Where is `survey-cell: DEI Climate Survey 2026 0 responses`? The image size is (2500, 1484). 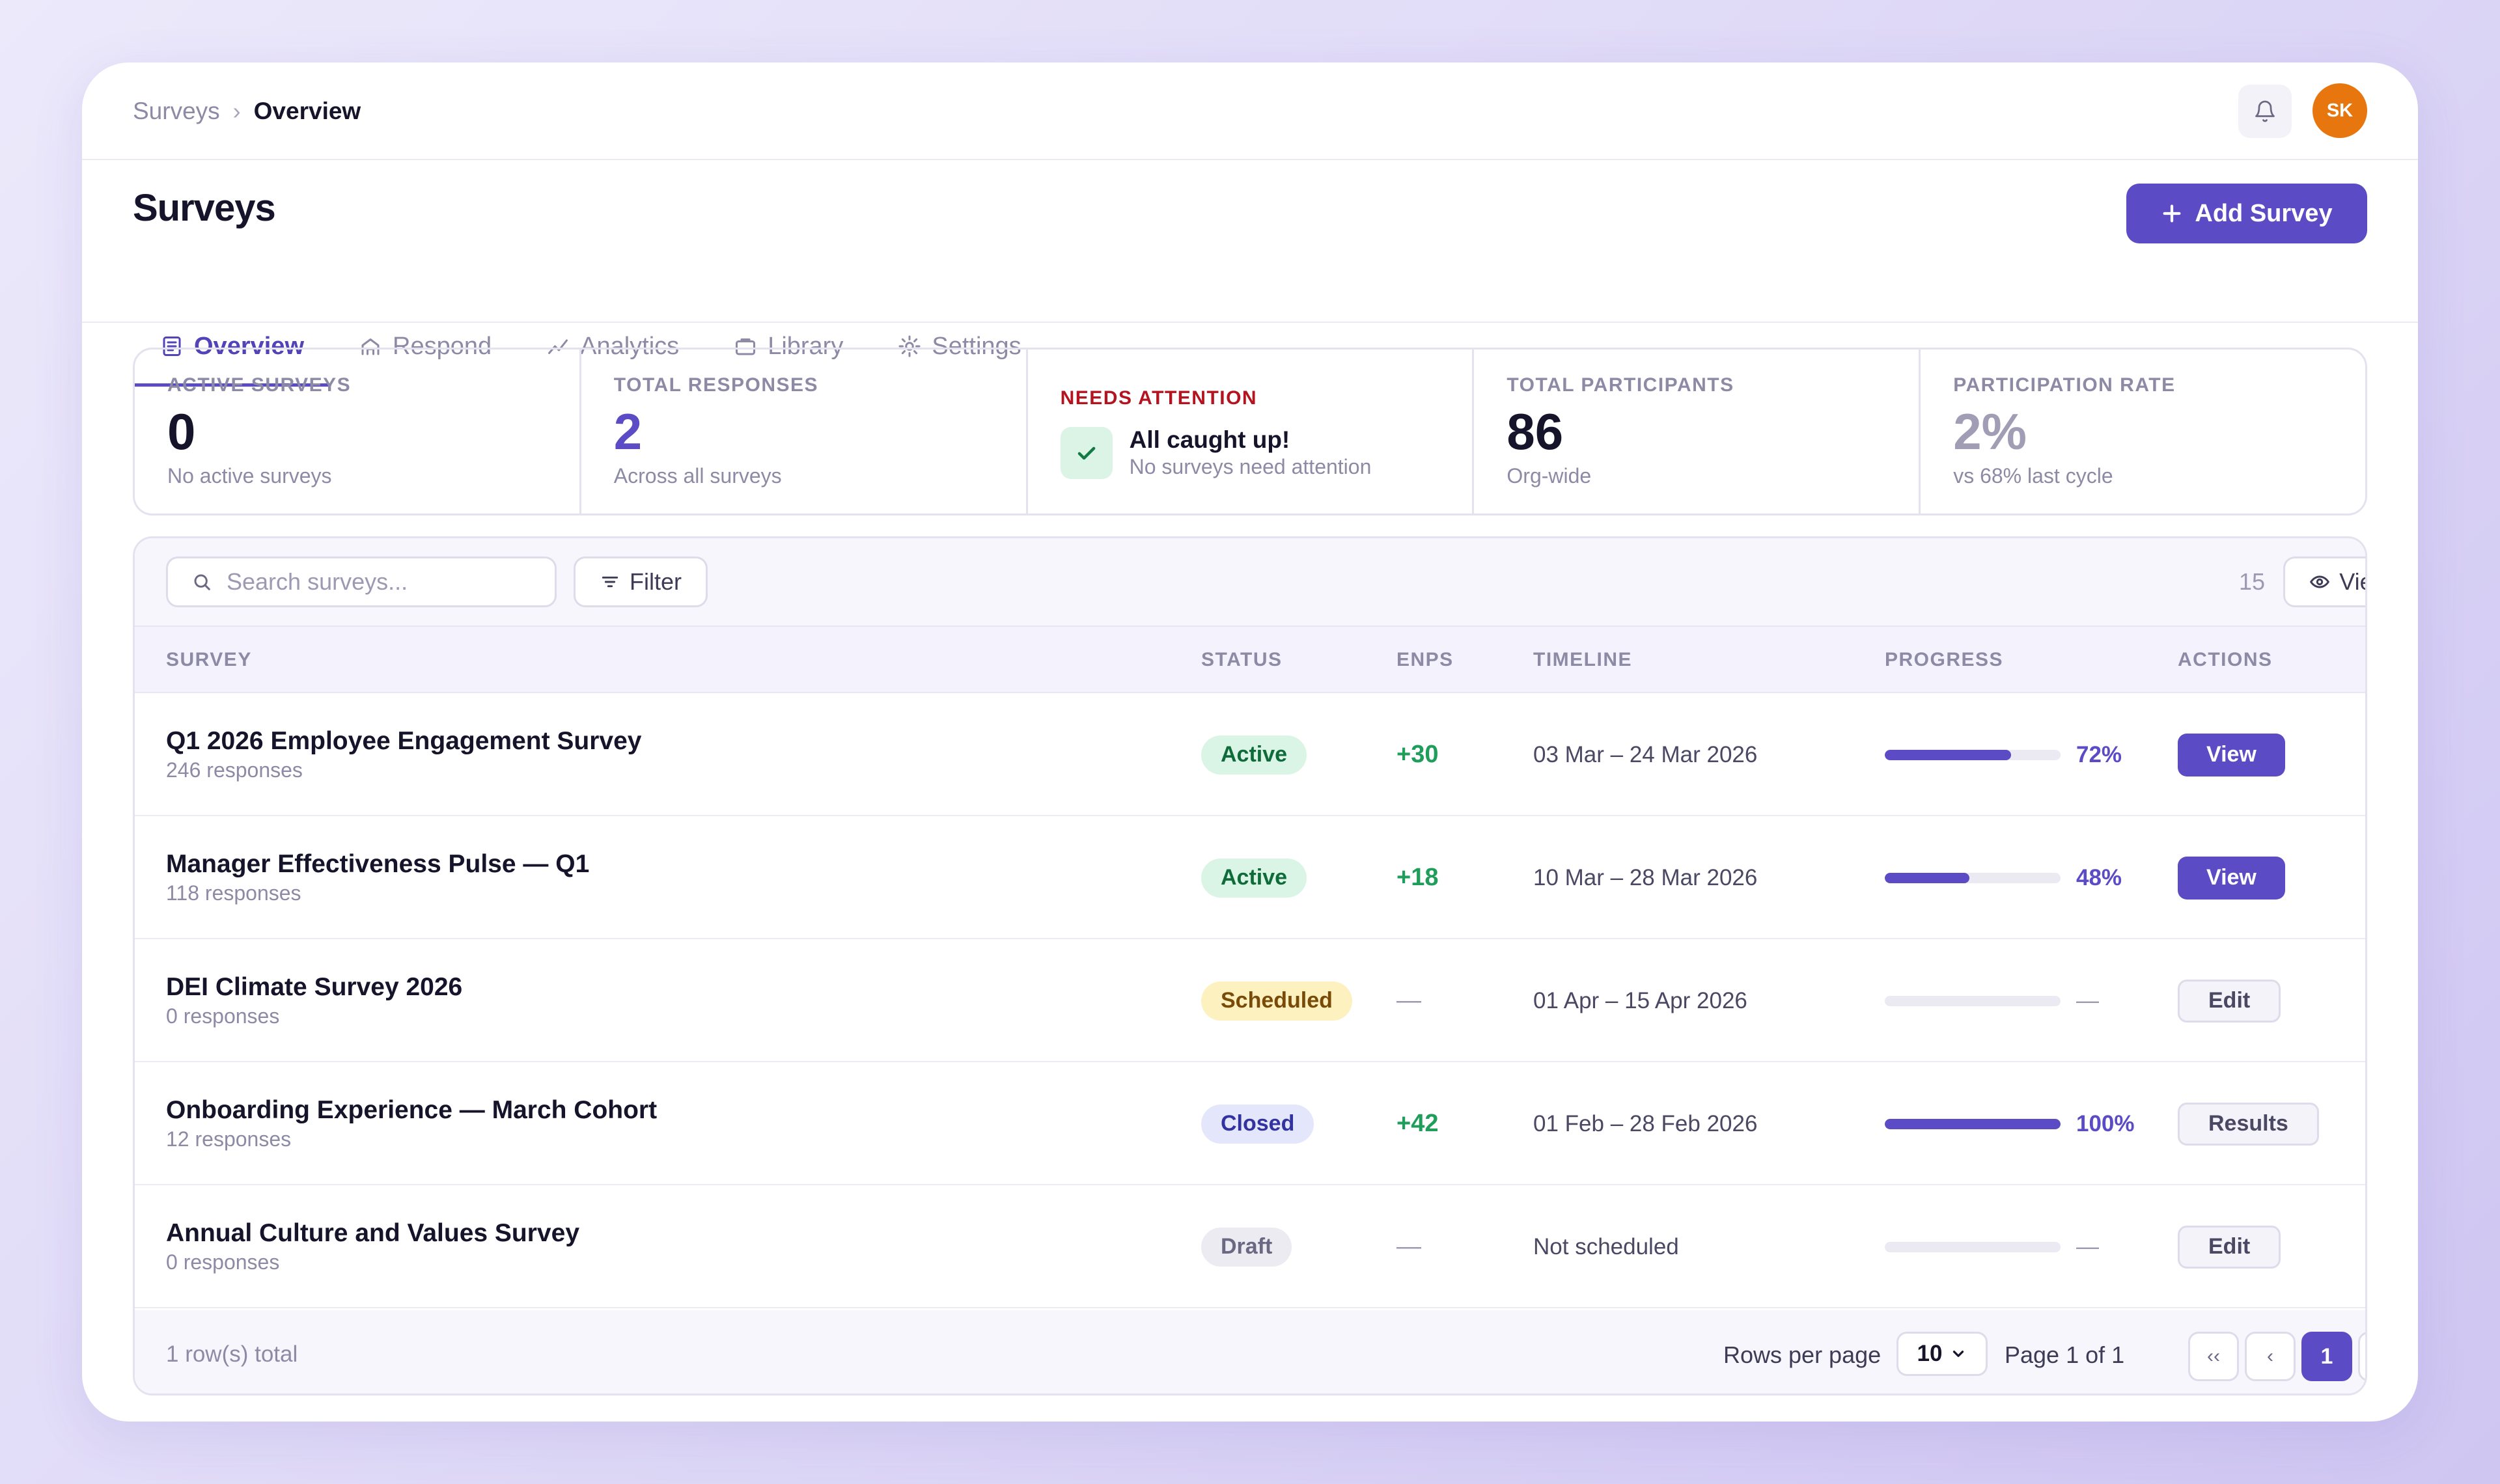
survey-cell: DEI Climate Survey 2026 0 responses is located at coordinates (314, 1000).